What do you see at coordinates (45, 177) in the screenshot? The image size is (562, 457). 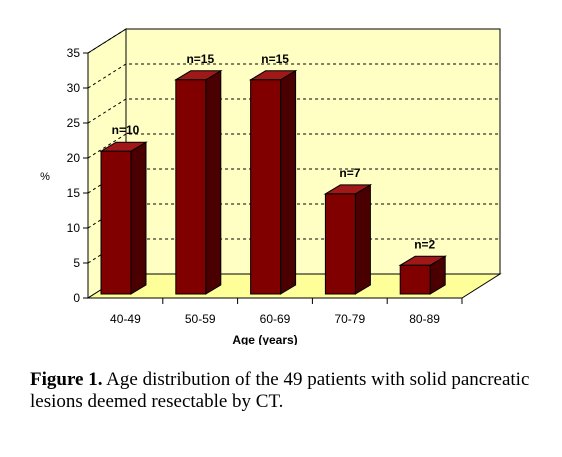 I see `y-axis-label: %` at bounding box center [45, 177].